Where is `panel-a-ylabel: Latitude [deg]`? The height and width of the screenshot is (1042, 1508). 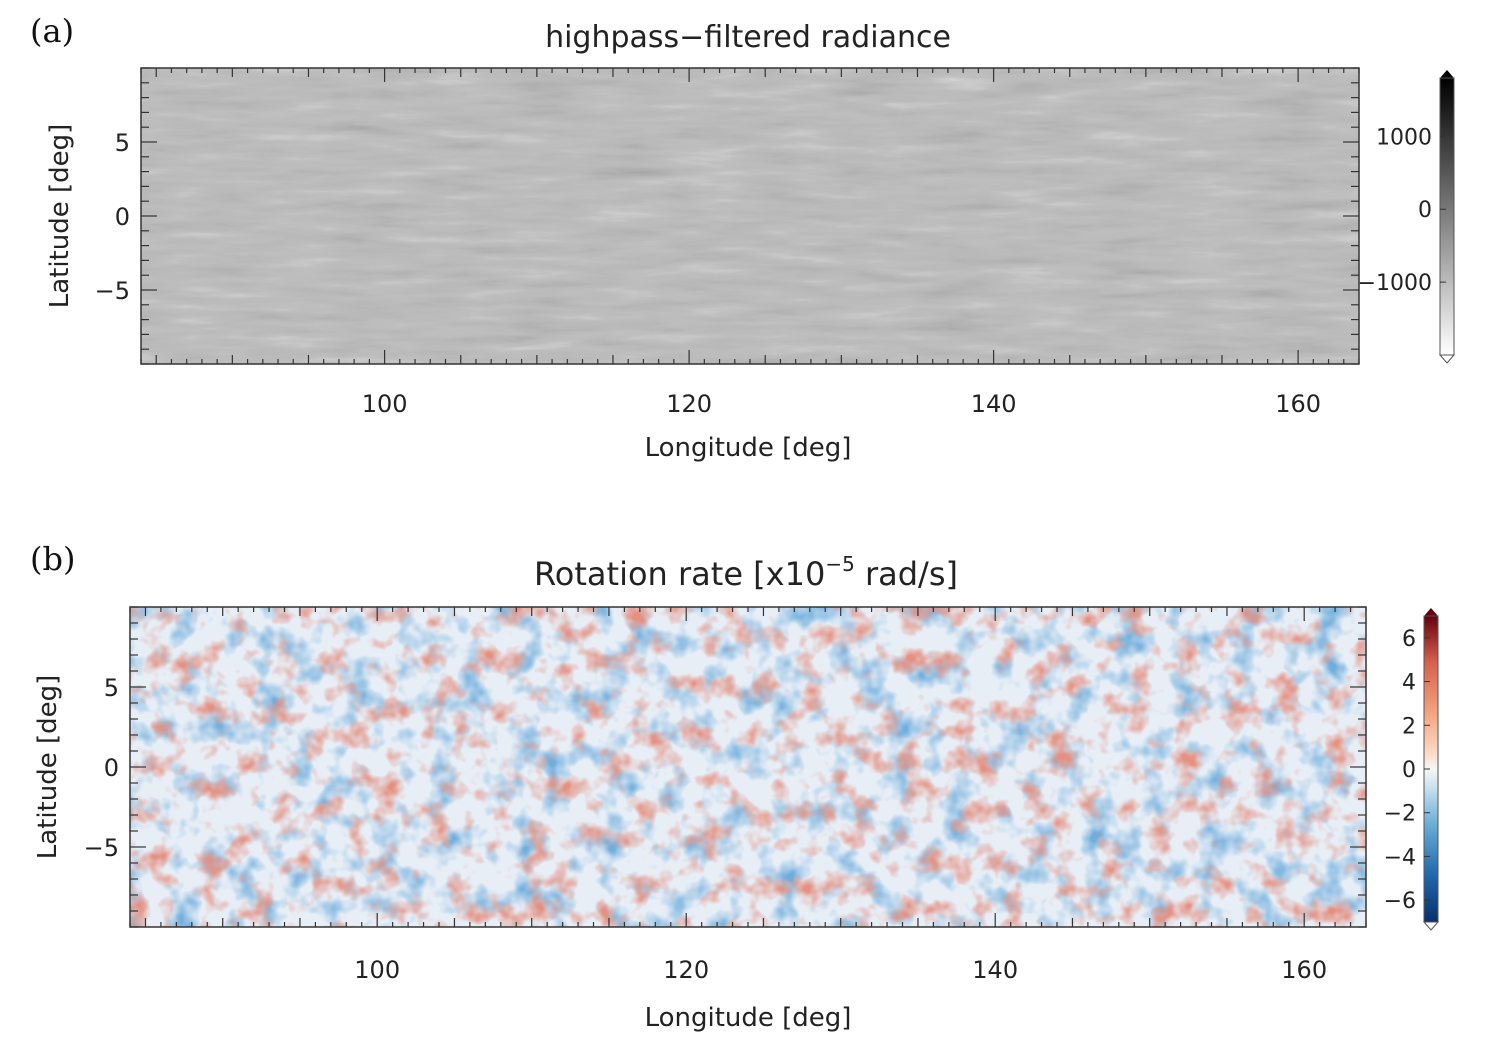
panel-a-ylabel: Latitude [deg] is located at coordinates (60, 216).